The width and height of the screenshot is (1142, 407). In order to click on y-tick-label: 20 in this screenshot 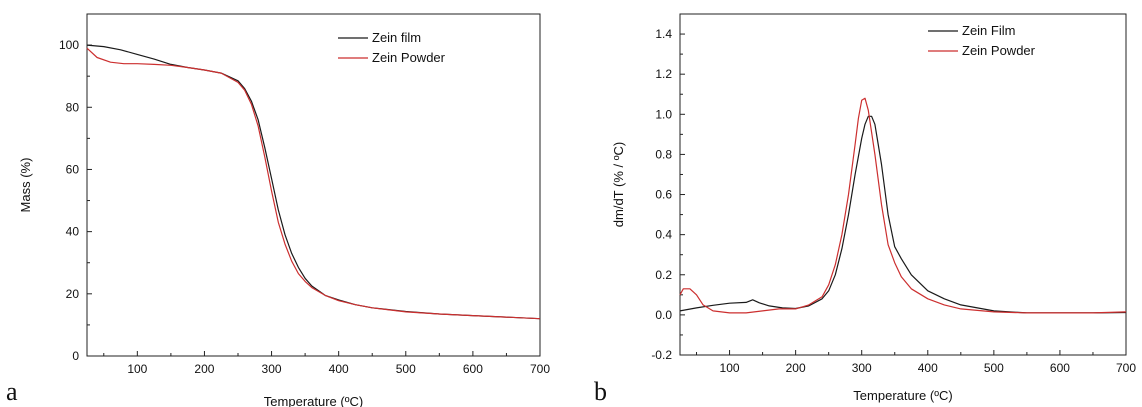, I will do `click(73, 294)`.